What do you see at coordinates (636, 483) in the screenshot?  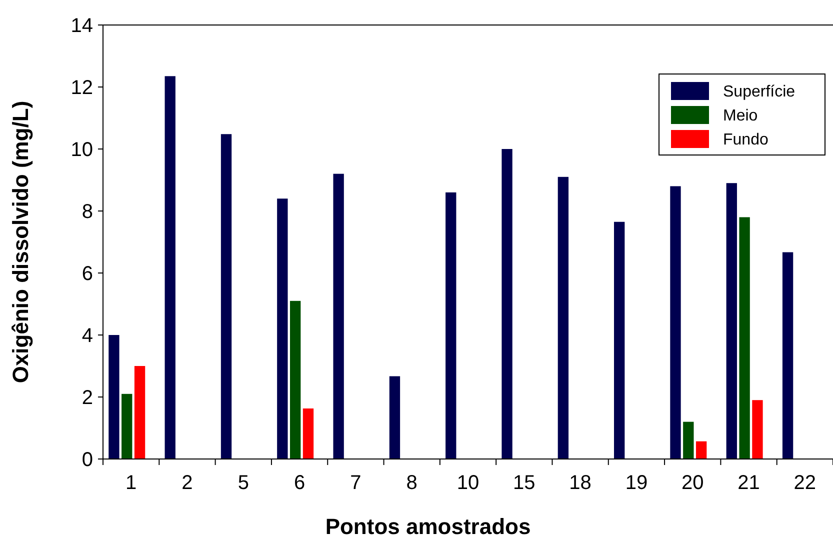 I see `x-tick-label: 19` at bounding box center [636, 483].